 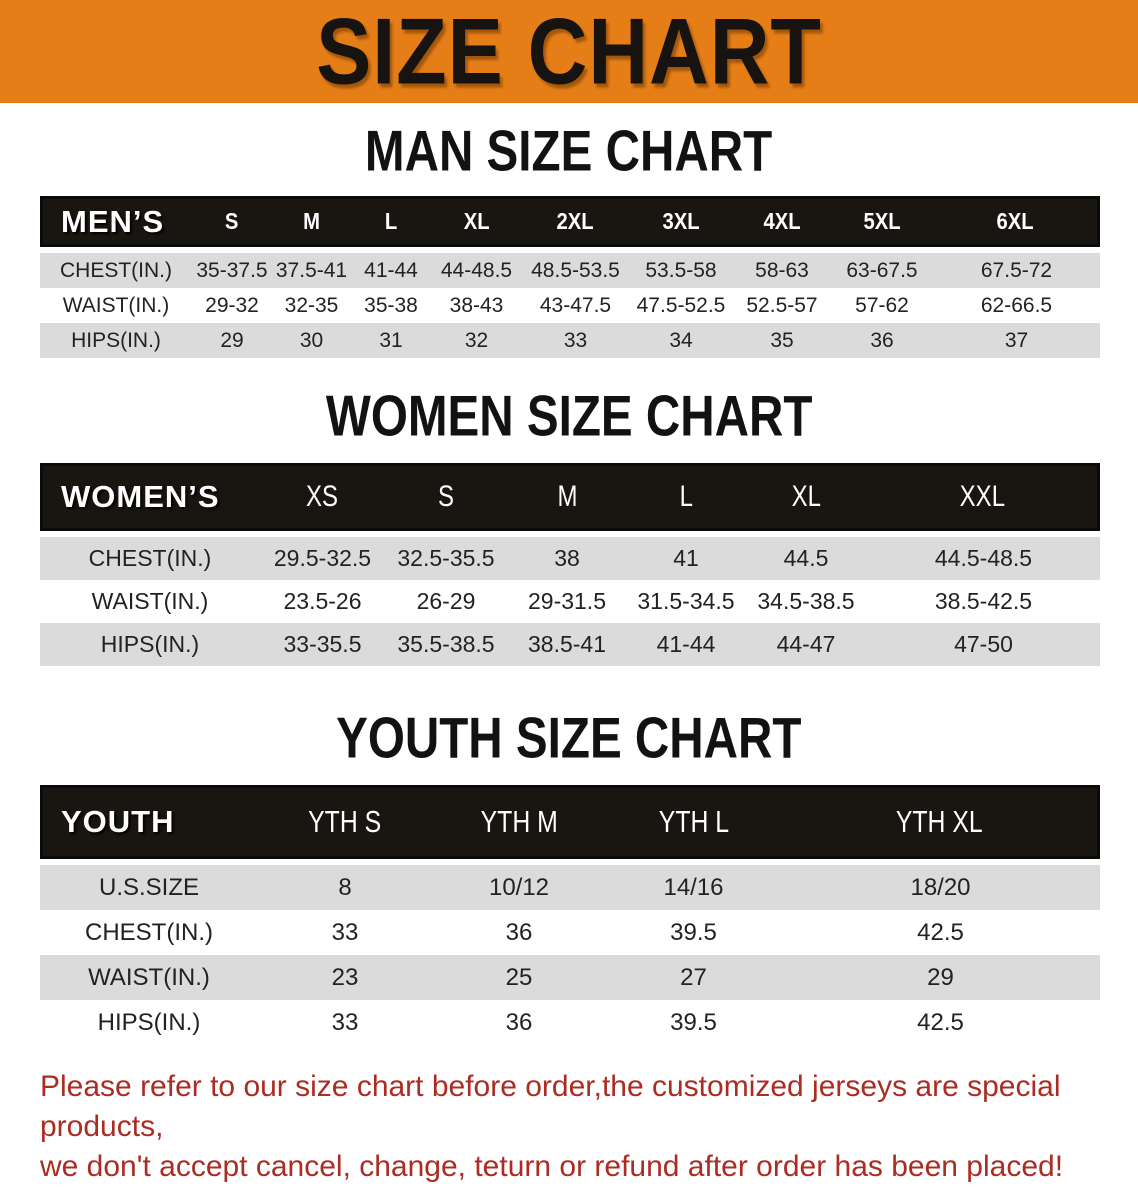 I want to click on size-value-cell: 53.5-58, so click(x=681, y=267).